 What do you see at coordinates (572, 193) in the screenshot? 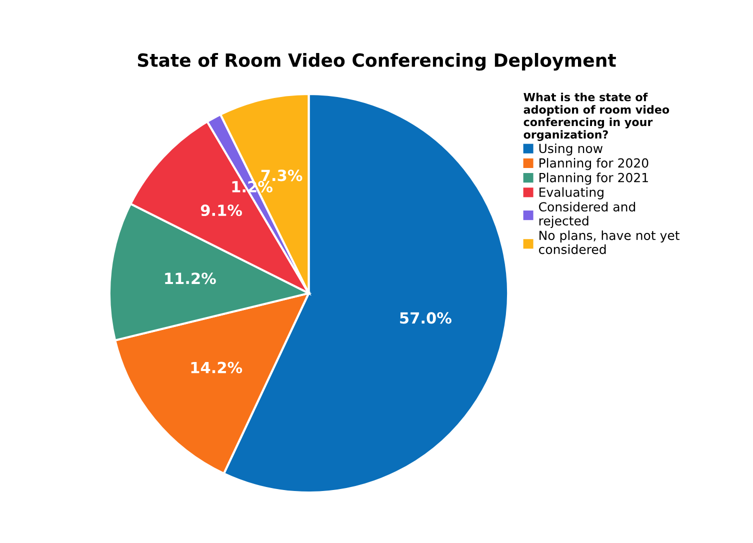
I see `legend-label: Evaluating` at bounding box center [572, 193].